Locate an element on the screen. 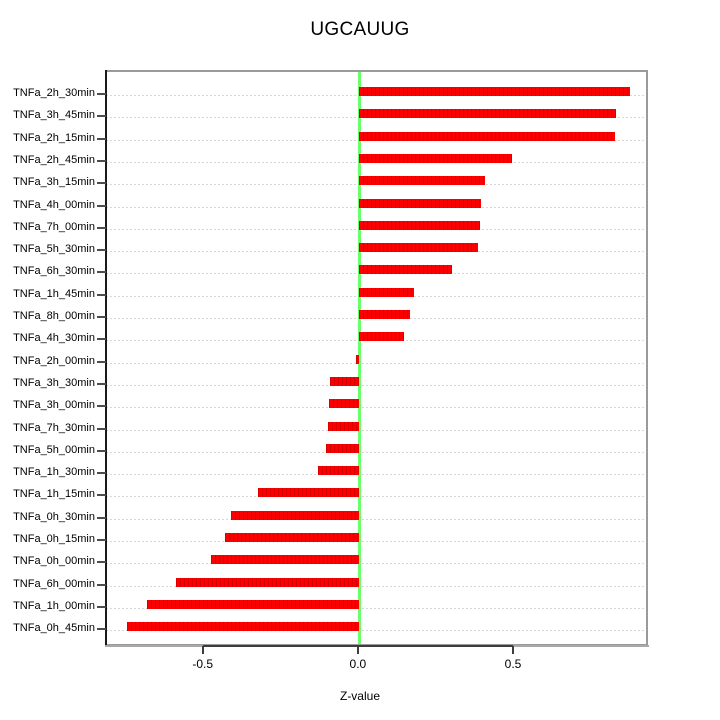 The image size is (720, 720). y-axis-label: TNFa_1h_00min is located at coordinates (54, 605).